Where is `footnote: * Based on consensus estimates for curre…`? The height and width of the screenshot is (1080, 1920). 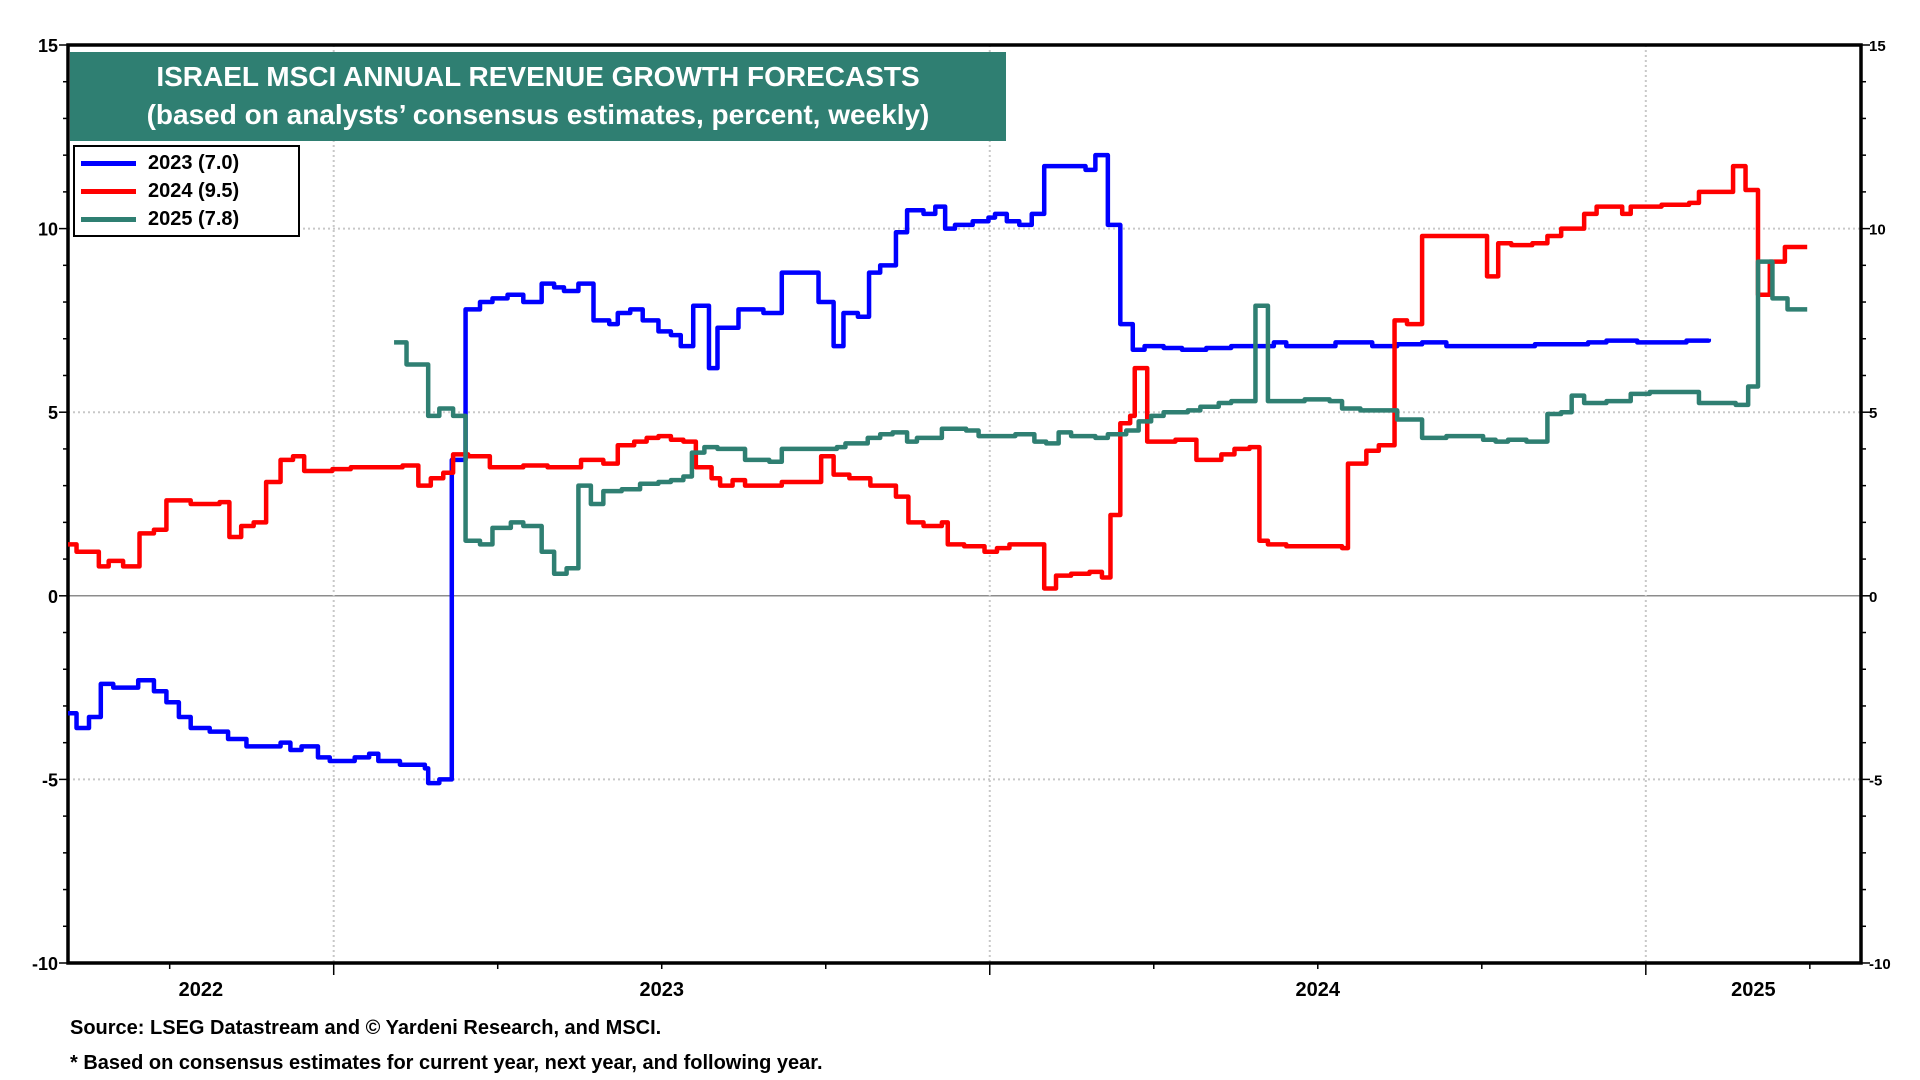
footnote: * Based on consensus estimates for curre… is located at coordinates (446, 1063).